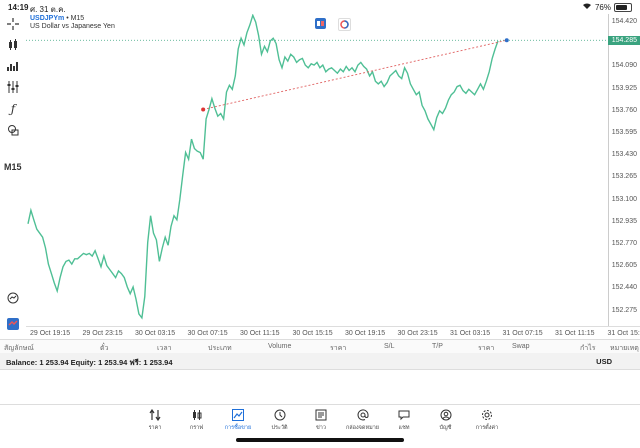 This screenshot has width=640, height=448. What do you see at coordinates (13, 324) in the screenshot?
I see `broker-logo-icon` at bounding box center [13, 324].